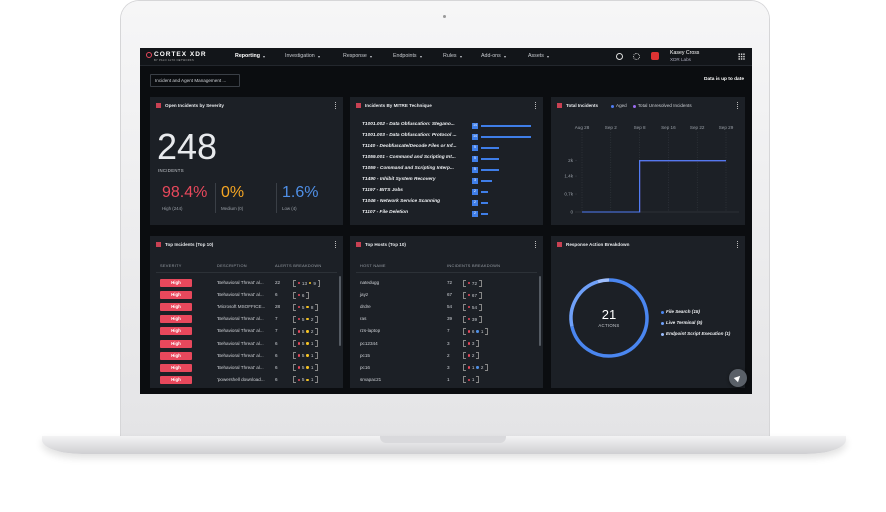  What do you see at coordinates (474, 265) in the screenshot?
I see `column-header: INCIDENTS BREAKDOWN` at bounding box center [474, 265].